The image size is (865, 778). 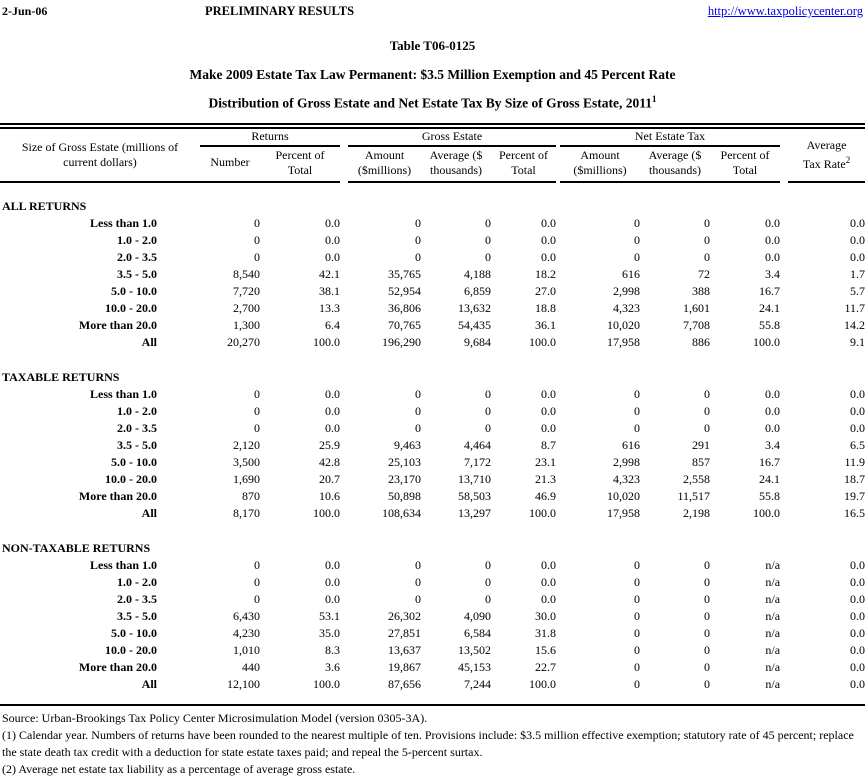 What do you see at coordinates (76, 547) in the screenshot?
I see `section-label: NON-TAXABLE RETURNS` at bounding box center [76, 547].